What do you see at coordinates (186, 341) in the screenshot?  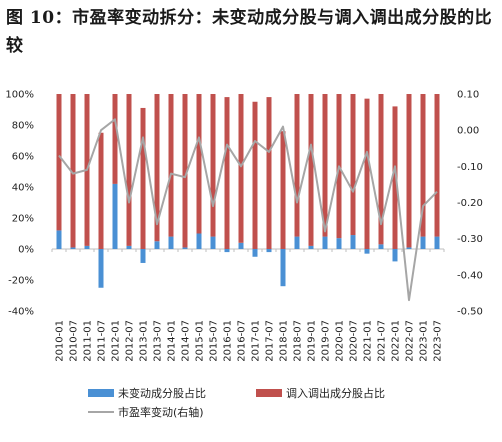 I see `x-tick-label: 2014-07` at bounding box center [186, 341].